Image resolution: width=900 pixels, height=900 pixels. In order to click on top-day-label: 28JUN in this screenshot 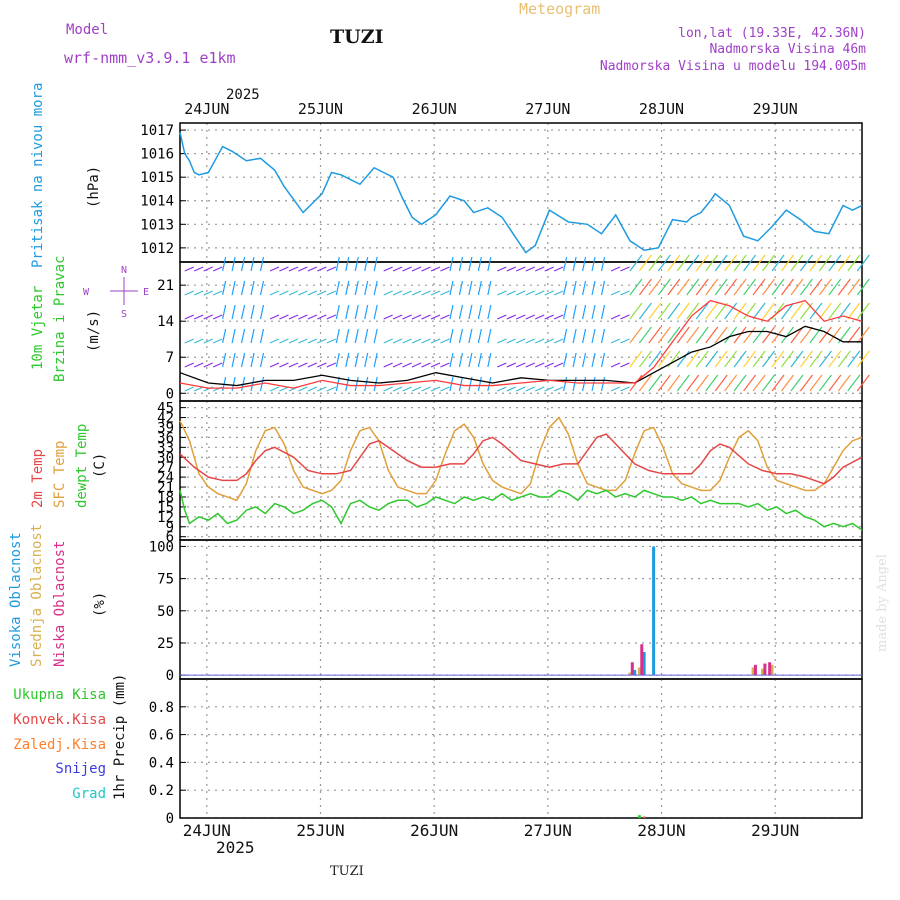, I will do `click(661, 109)`.